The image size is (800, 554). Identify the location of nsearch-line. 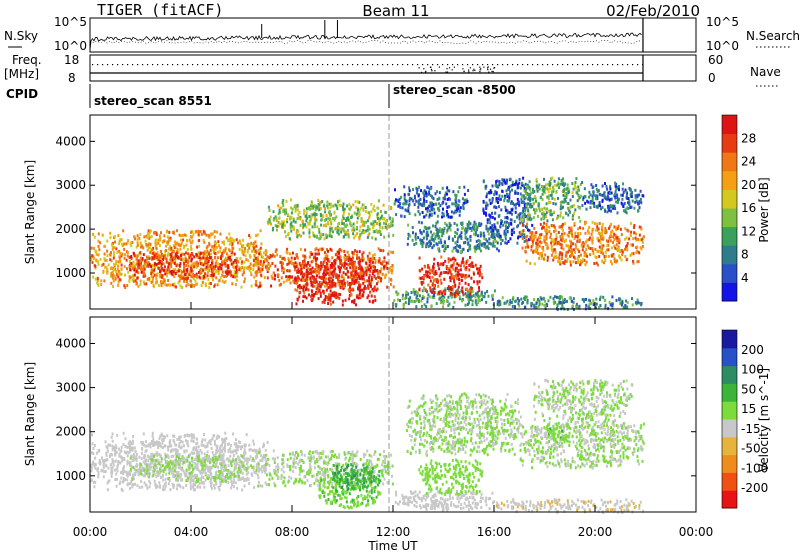
(365, 42).